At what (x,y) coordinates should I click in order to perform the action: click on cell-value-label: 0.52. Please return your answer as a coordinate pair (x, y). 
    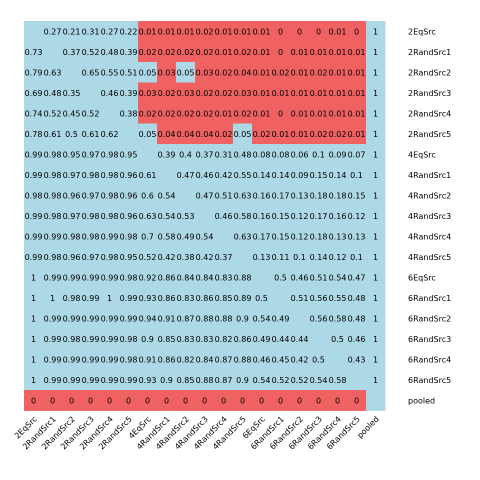
    Looking at the image, I should click on (53, 113).